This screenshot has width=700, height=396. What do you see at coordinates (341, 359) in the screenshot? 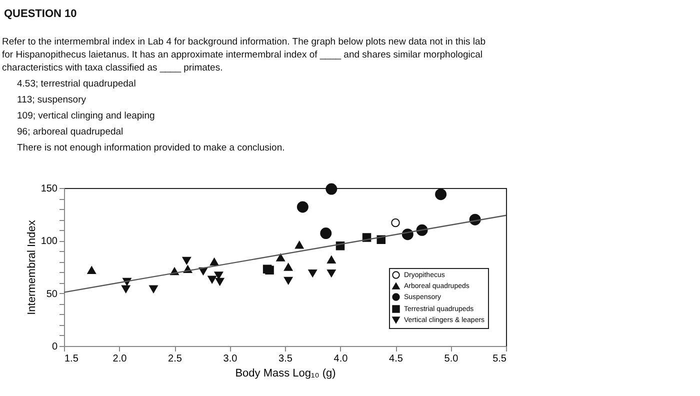
I see `x-tick-label: 4.0` at bounding box center [341, 359].